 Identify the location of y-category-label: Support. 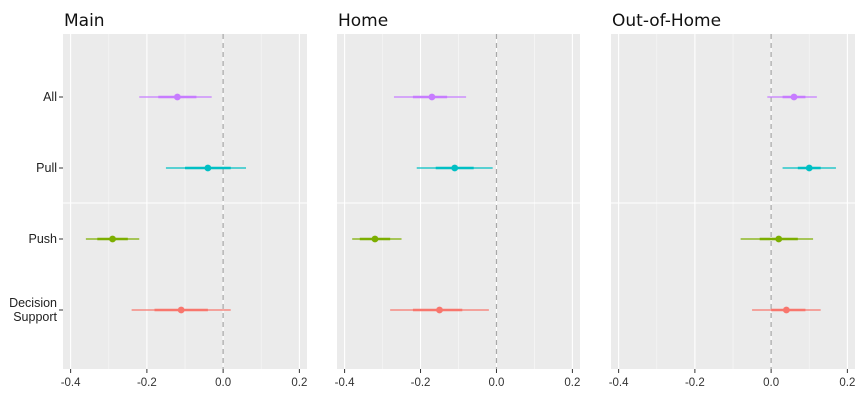
(35, 317).